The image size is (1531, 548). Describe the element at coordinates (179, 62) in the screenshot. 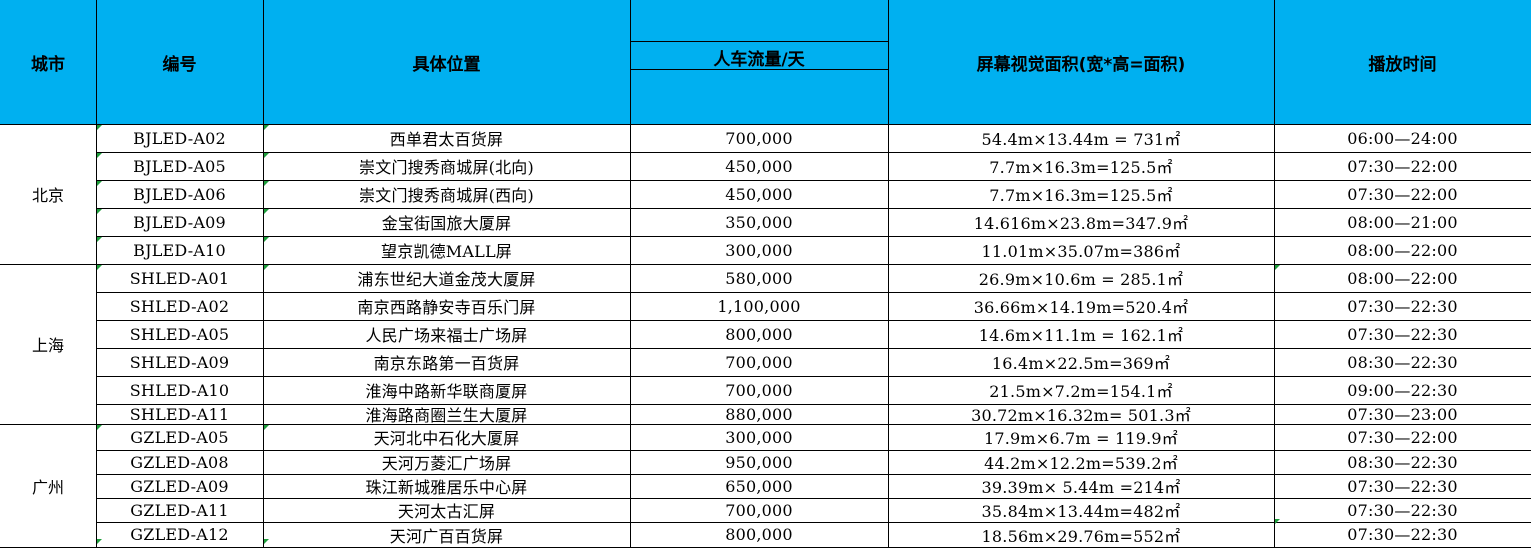

I see `header-code: 编号` at that location.